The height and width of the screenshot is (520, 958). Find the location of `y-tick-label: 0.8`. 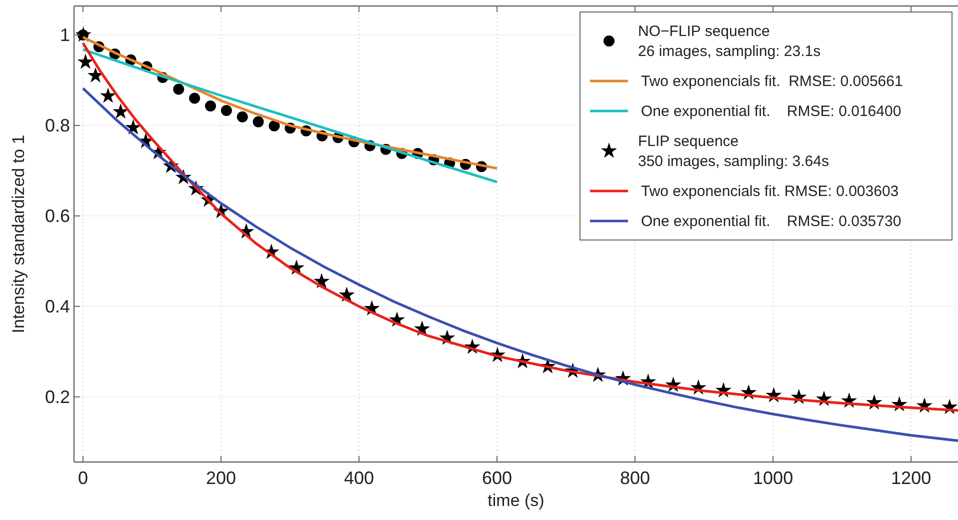

y-tick-label: 0.8 is located at coordinates (57, 125).